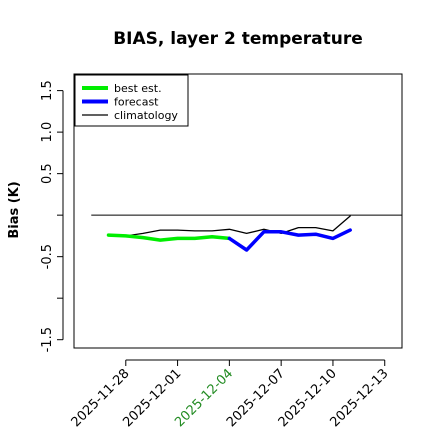 The image size is (440, 440). I want to click on series-line-forecast, so click(289, 240).